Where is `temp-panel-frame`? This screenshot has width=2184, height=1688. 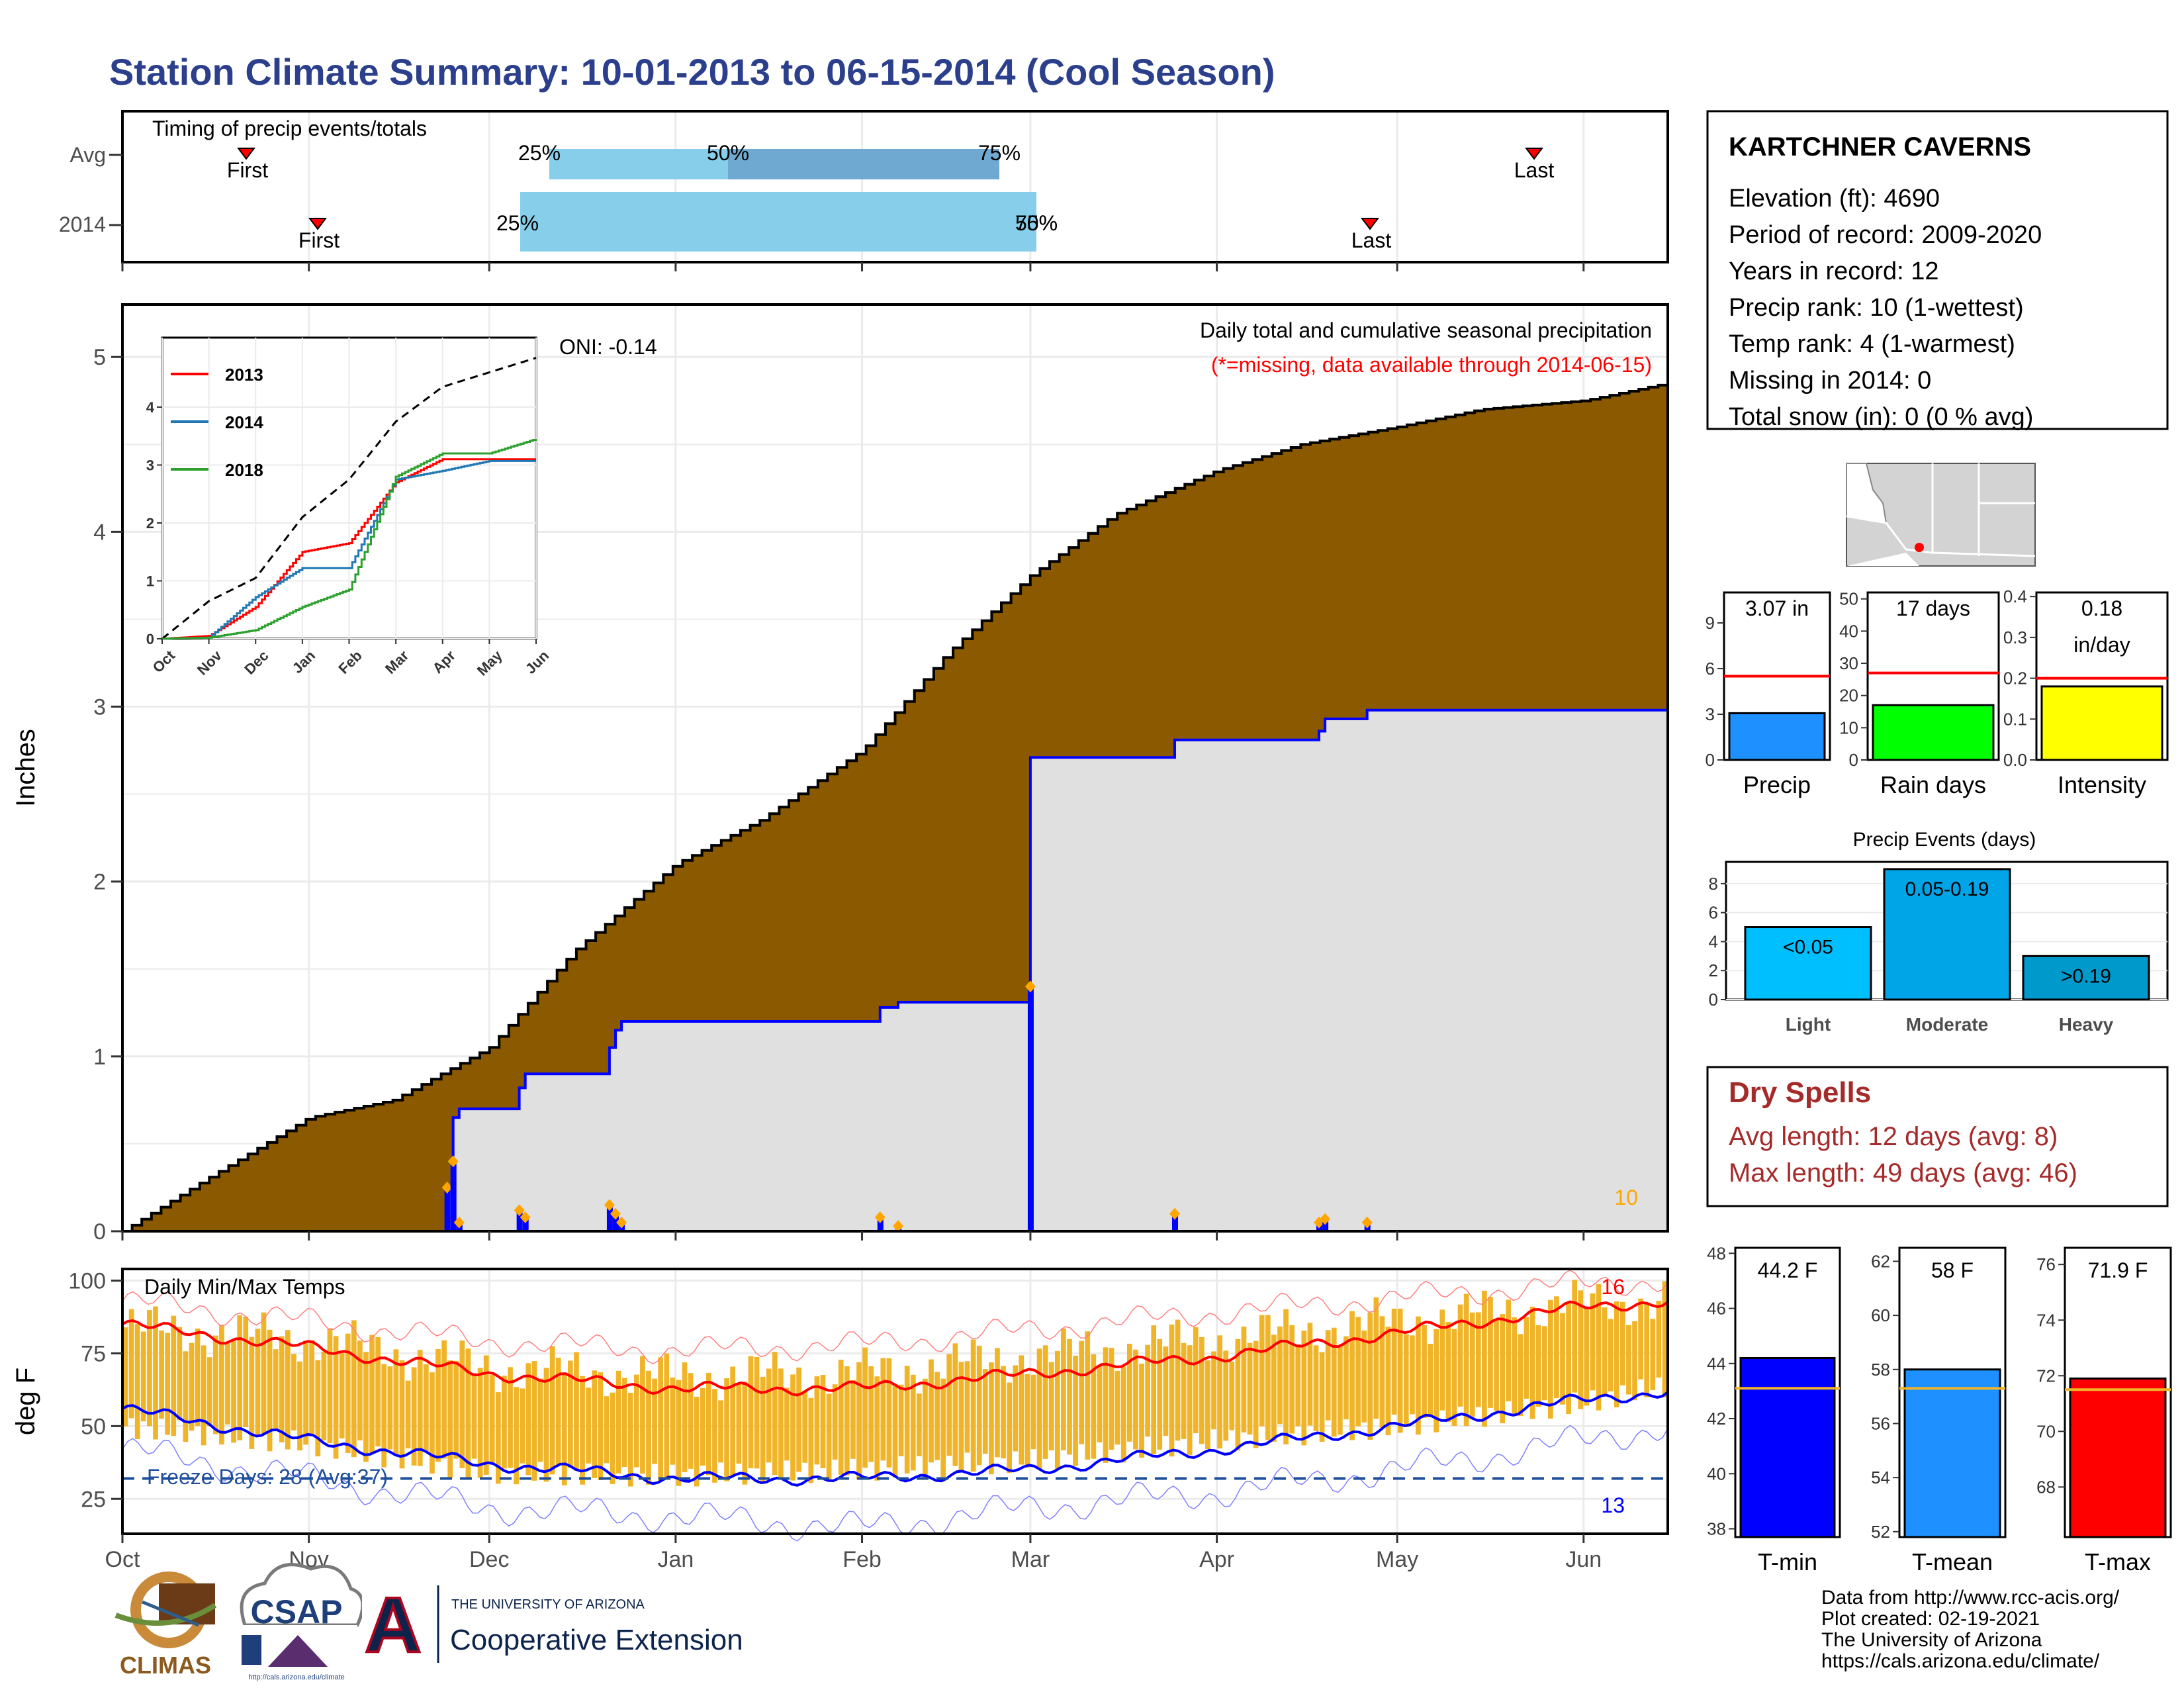
temp-panel-frame is located at coordinates (895, 1401).